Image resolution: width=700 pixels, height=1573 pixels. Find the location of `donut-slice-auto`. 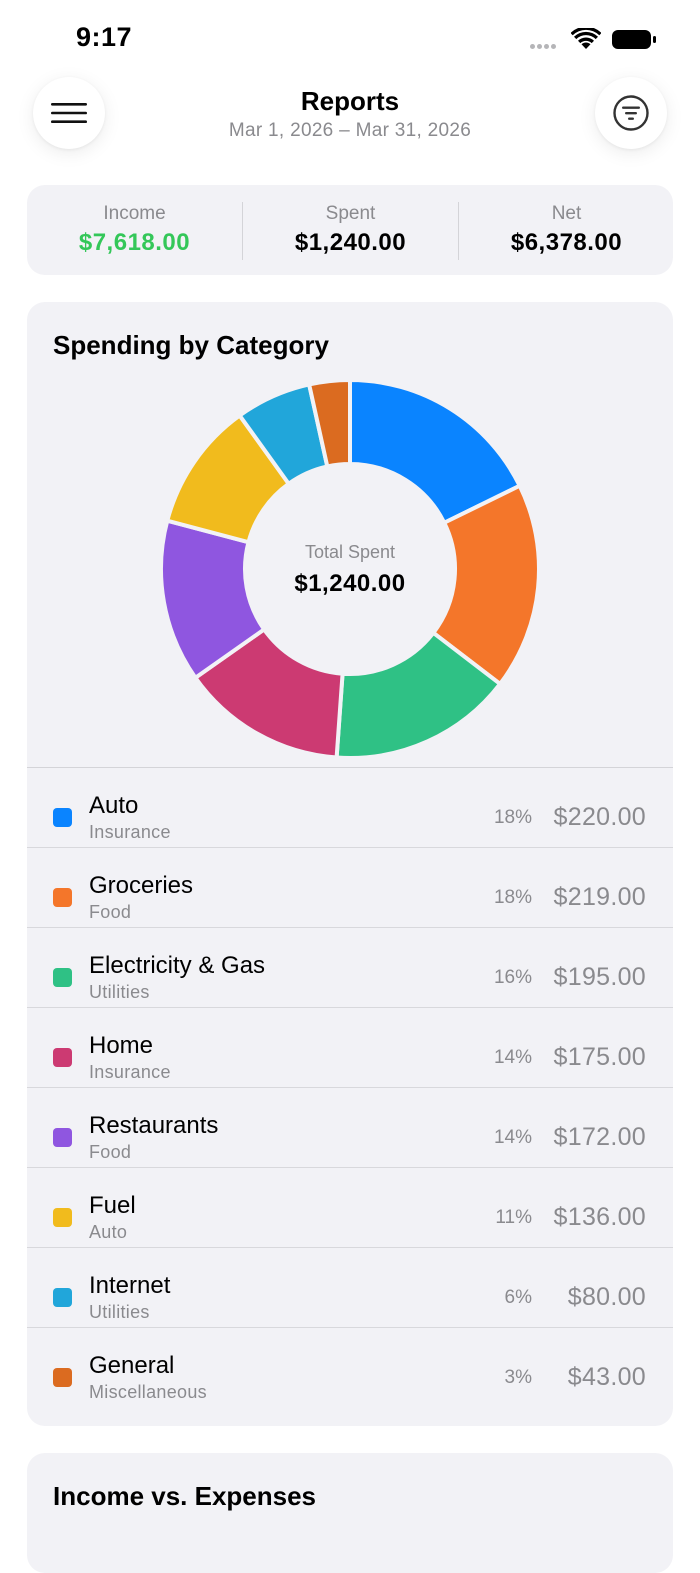

donut-slice-auto is located at coordinates (435, 451).